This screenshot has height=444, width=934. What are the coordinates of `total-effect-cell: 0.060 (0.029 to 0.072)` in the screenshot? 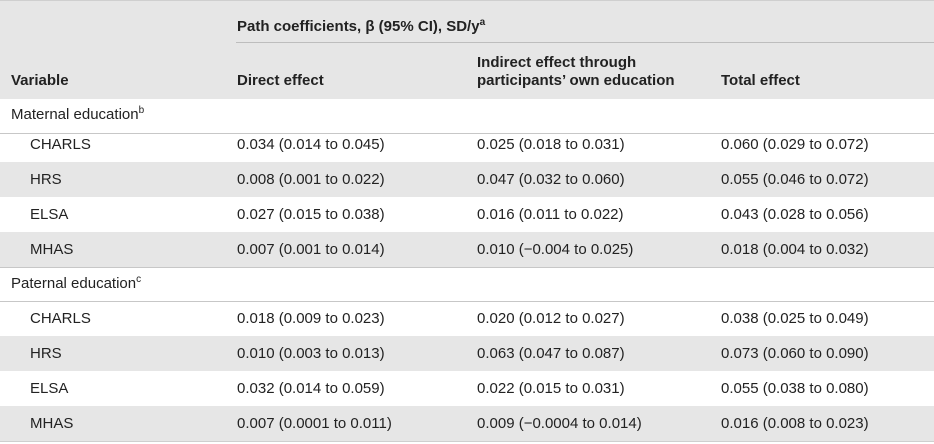 It's located at (795, 144).